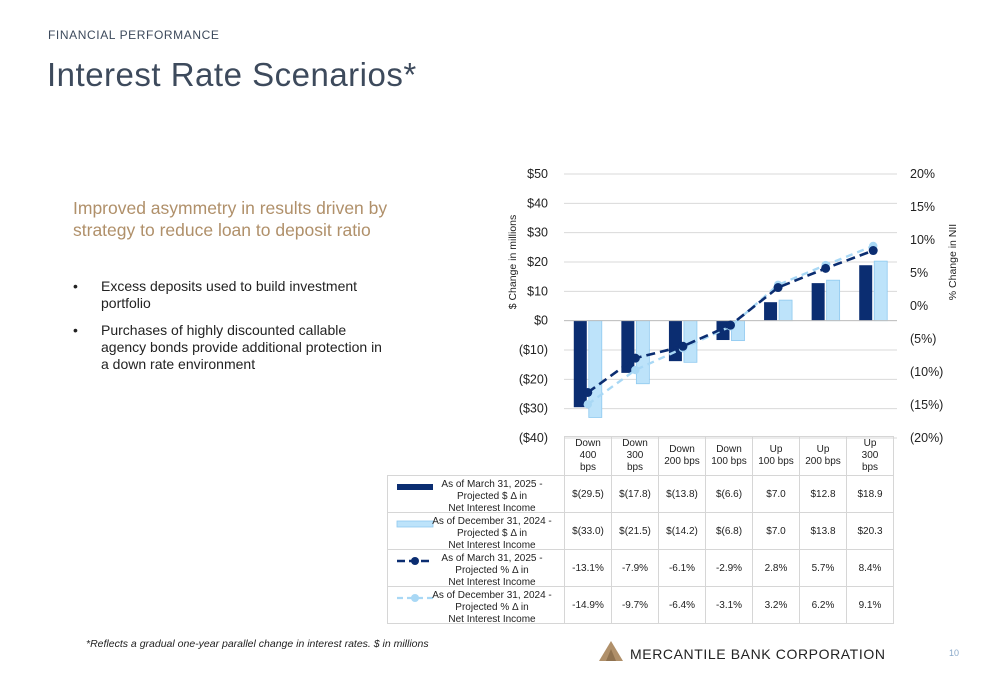 The width and height of the screenshot is (1000, 685). I want to click on section-kicker: FINANCIAL PERFORMANCE, so click(134, 35).